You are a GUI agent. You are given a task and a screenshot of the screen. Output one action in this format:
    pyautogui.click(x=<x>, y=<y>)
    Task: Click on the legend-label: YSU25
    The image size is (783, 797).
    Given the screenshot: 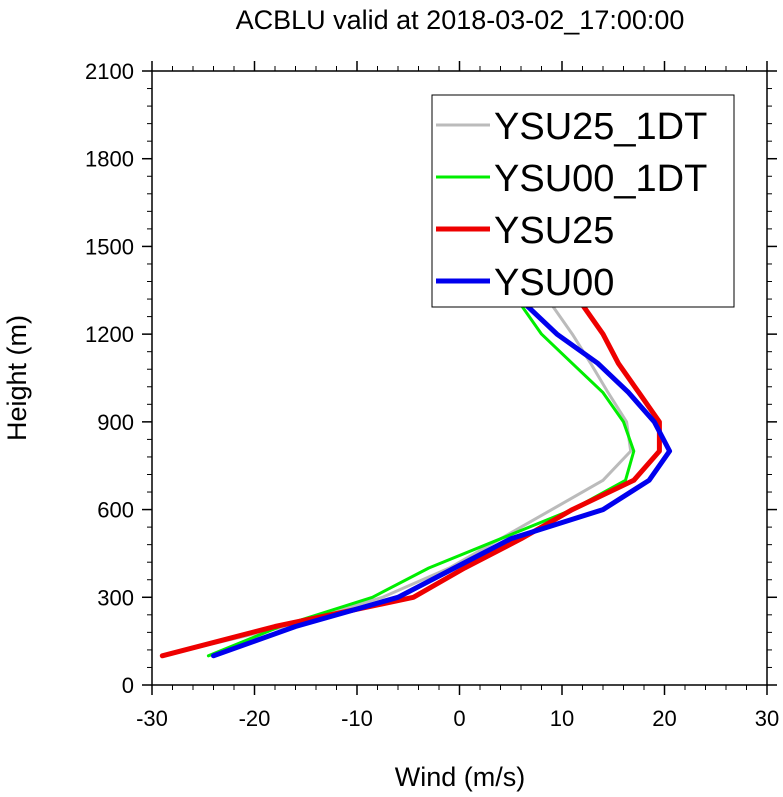 What is the action you would take?
    pyautogui.click(x=554, y=231)
    